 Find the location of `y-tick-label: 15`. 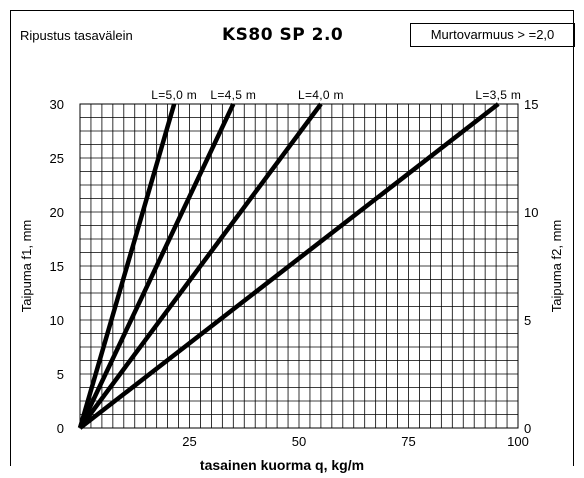

y-tick-label: 15 is located at coordinates (57, 266).